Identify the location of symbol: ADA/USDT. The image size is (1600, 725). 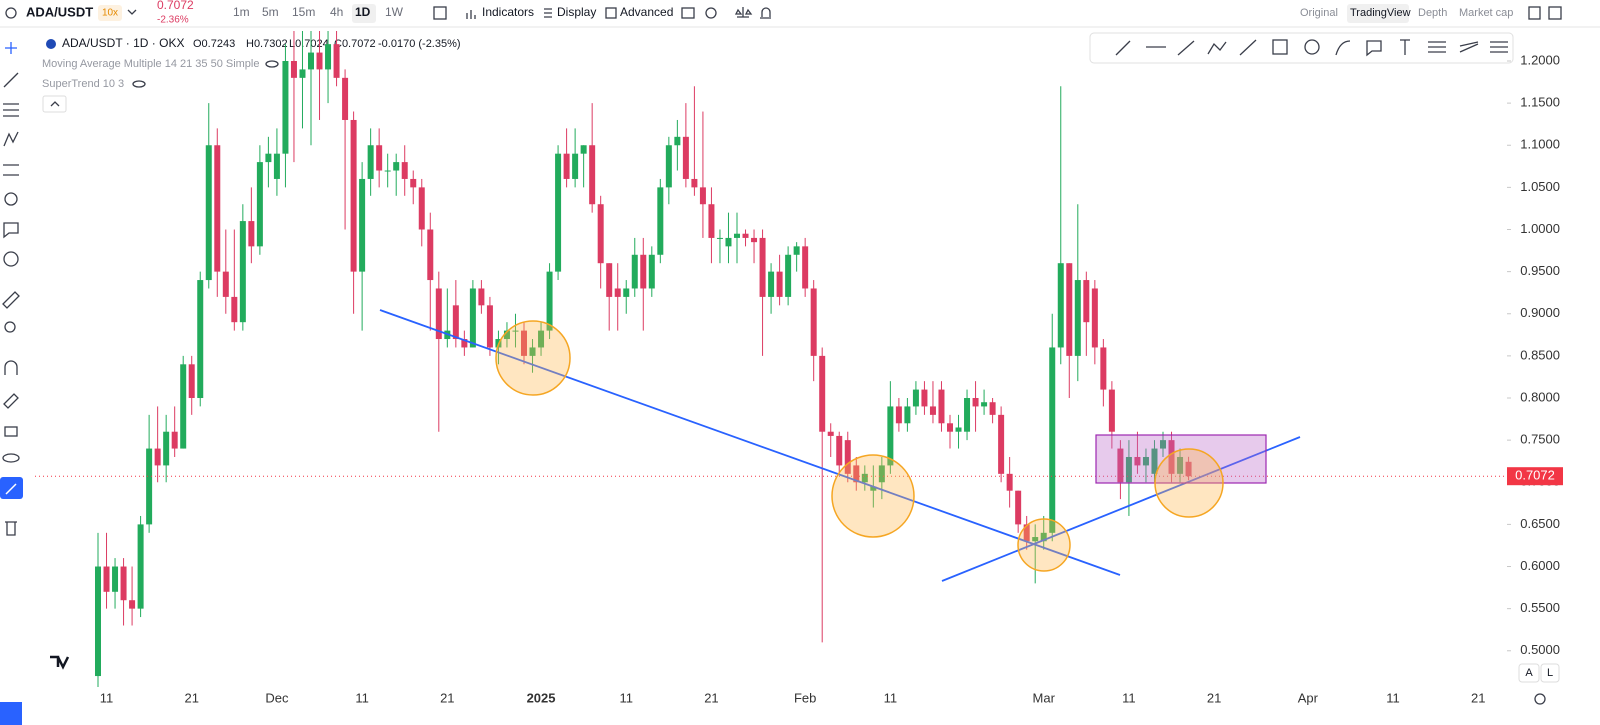
(59, 11).